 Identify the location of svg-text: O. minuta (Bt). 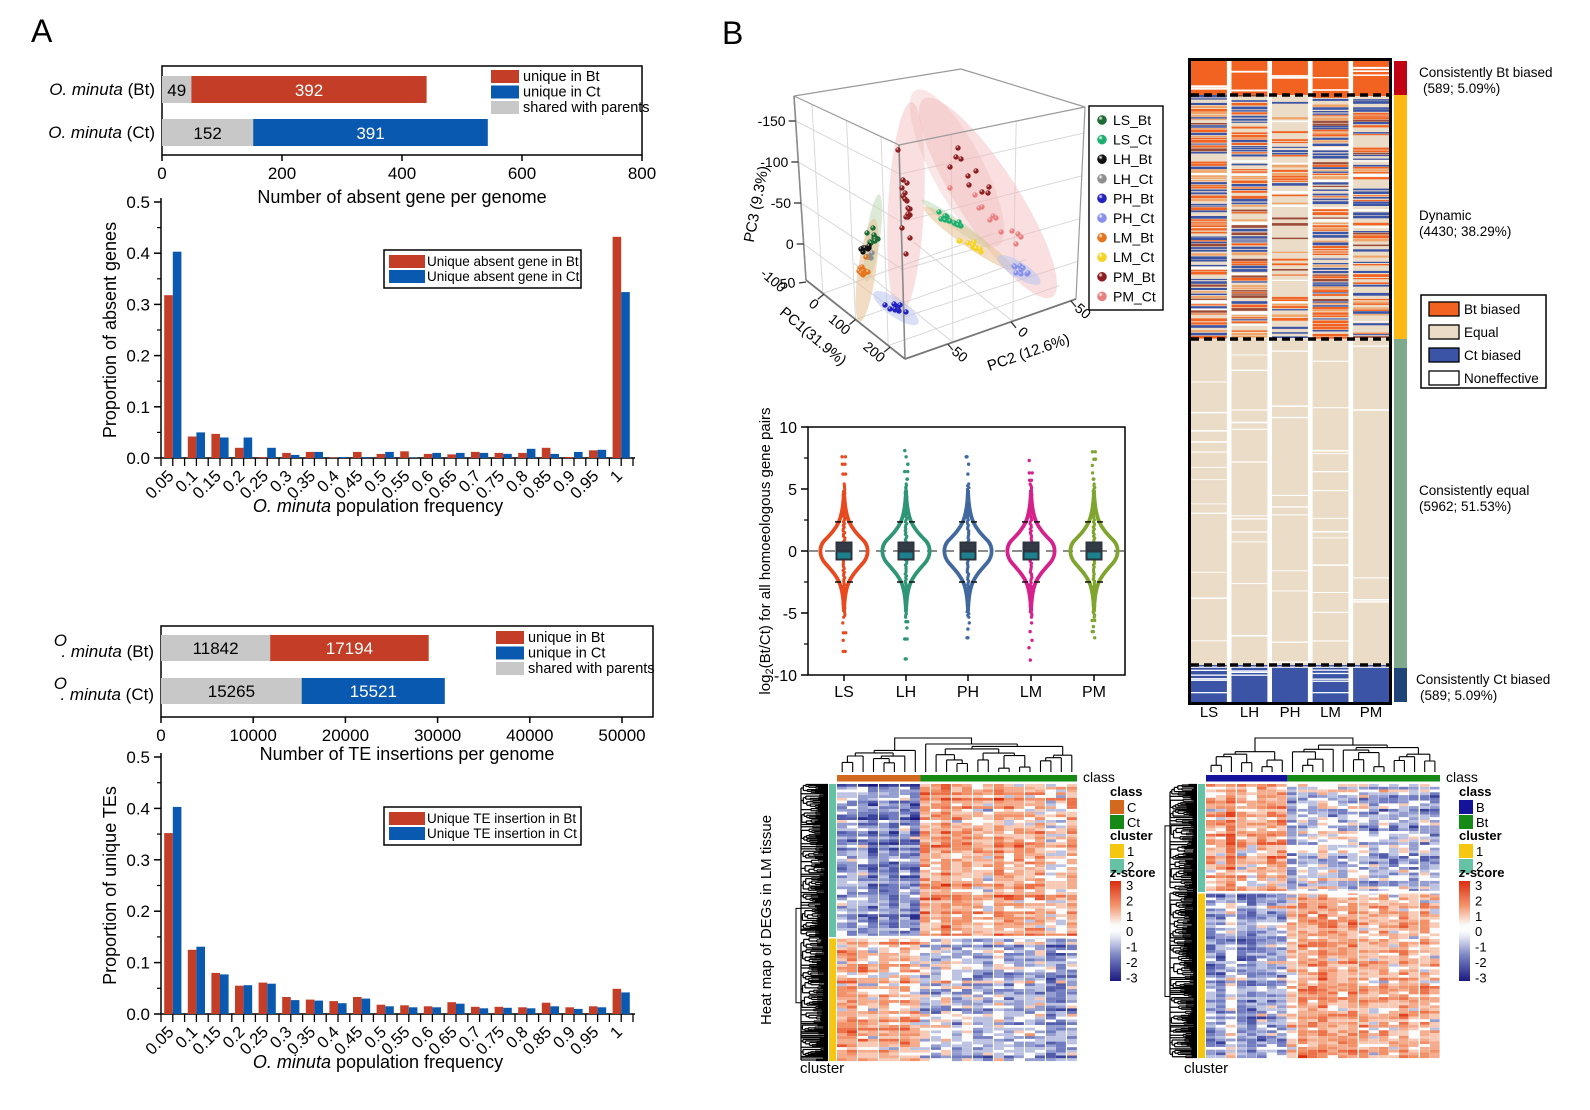
(102, 89).